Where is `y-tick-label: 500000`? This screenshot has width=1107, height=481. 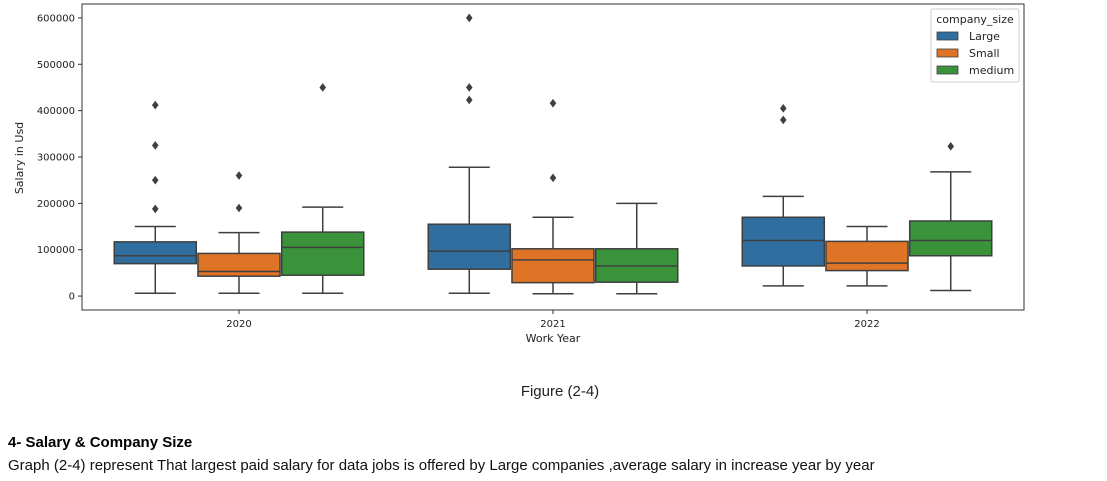
y-tick-label: 500000 is located at coordinates (56, 65).